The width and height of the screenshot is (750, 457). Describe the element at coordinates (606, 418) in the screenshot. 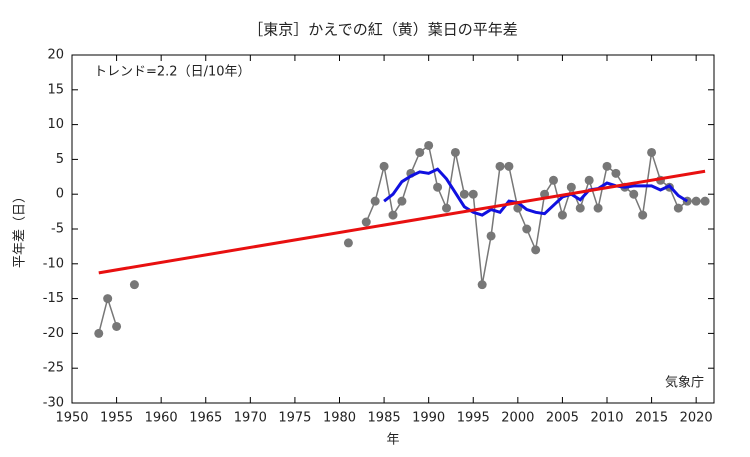

I see `x-tick-label: 2010` at that location.